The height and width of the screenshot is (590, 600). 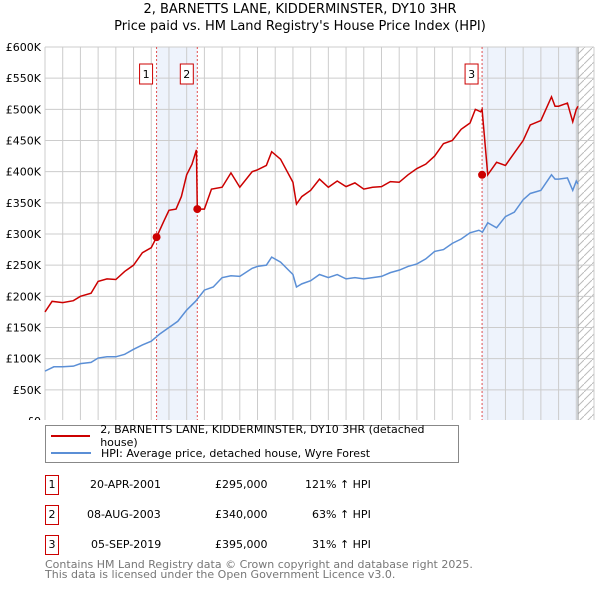 I want to click on y-tick-label: £150K, so click(x=24, y=328).